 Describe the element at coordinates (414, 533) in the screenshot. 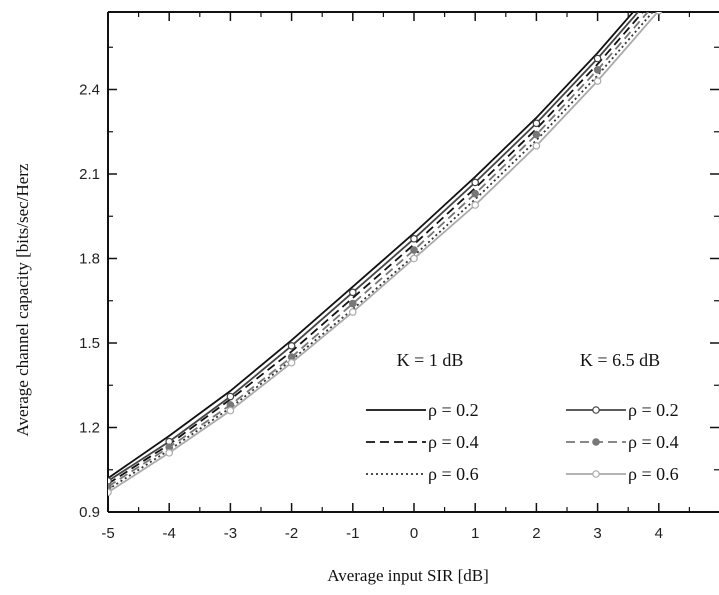

I see `x-tick-label: 0` at that location.